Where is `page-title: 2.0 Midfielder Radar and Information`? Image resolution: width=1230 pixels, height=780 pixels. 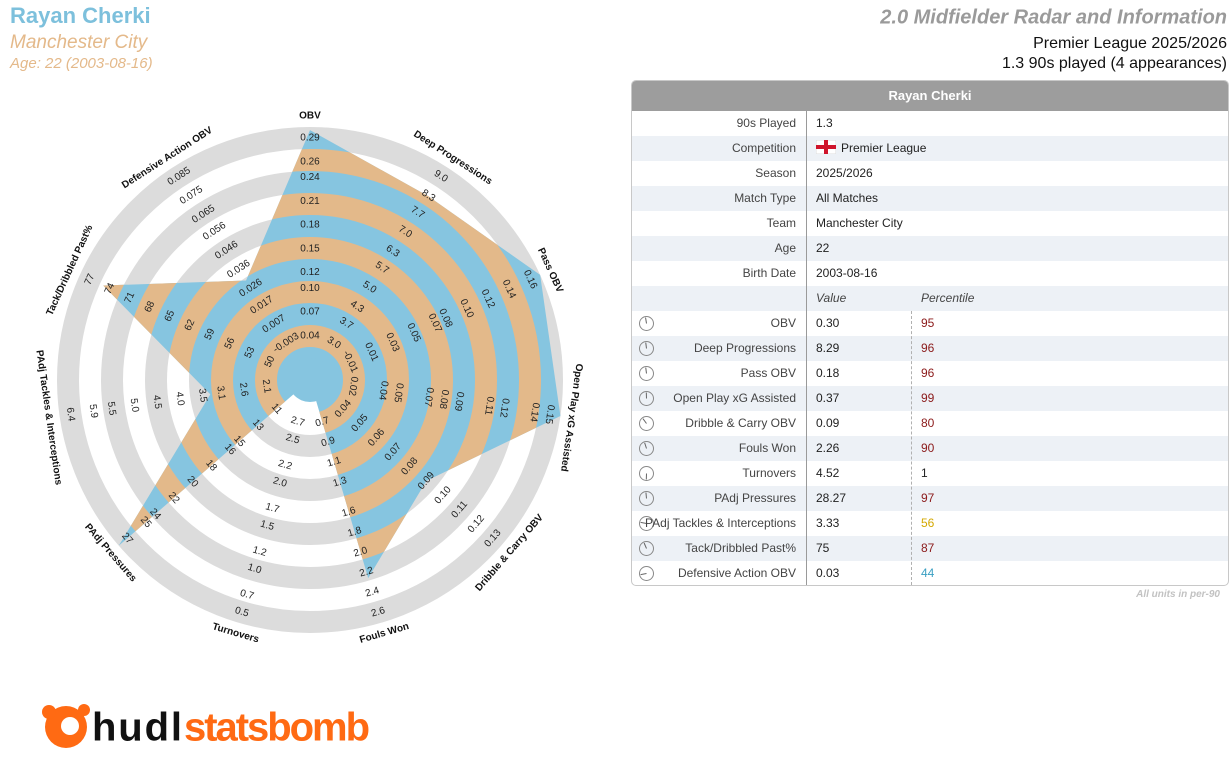 page-title: 2.0 Midfielder Radar and Information is located at coordinates (1053, 17).